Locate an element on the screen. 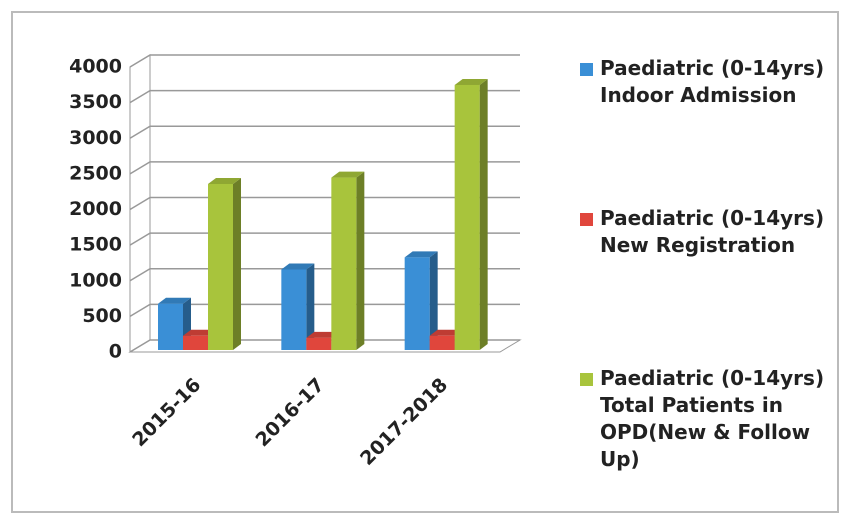  y-tick-label: 2500 is located at coordinates (95, 173).